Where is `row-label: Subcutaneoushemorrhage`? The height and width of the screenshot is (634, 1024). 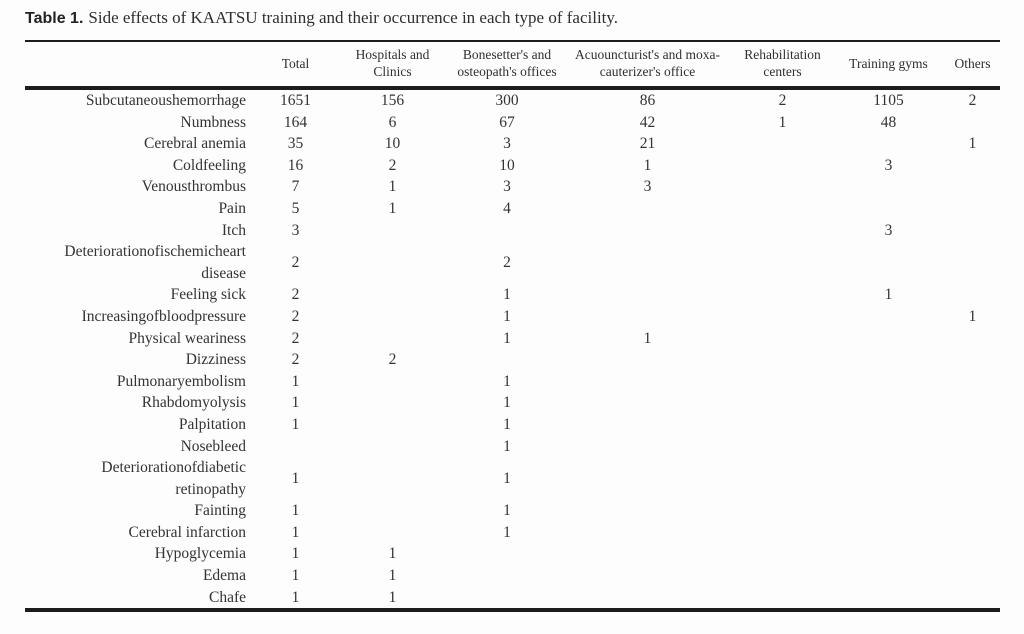 row-label: Subcutaneoushemorrhage is located at coordinates (165, 100).